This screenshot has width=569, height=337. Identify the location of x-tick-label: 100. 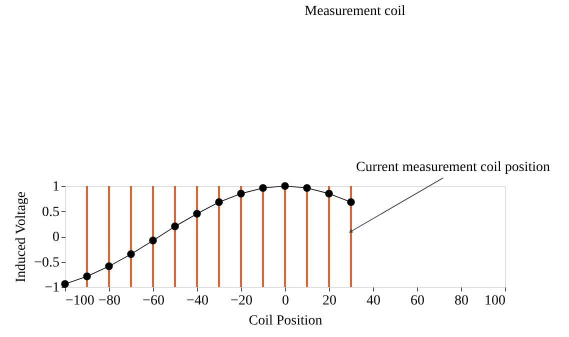
(495, 301).